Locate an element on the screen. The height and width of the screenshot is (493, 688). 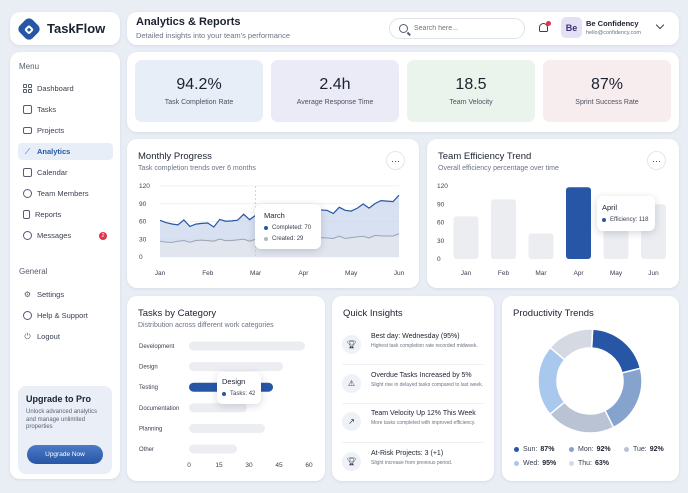
trophy-icon: 🏆︎ is located at coordinates (351, 461).